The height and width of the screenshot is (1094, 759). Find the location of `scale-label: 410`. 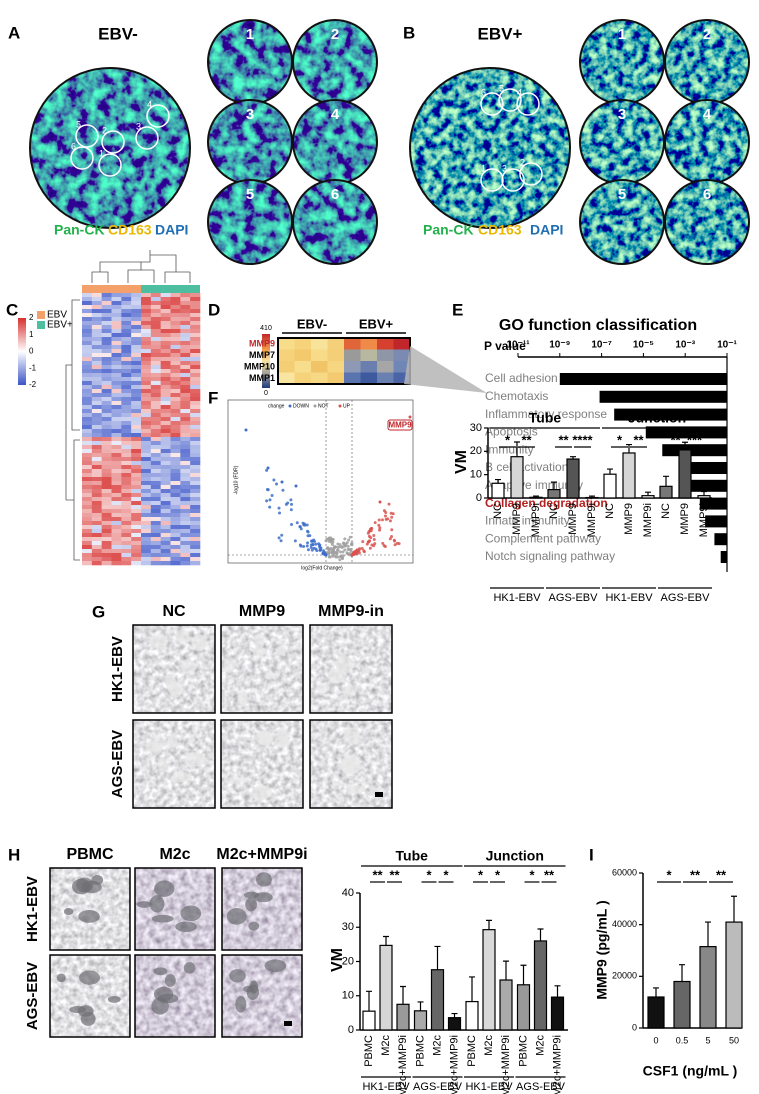

scale-label: 410 is located at coordinates (266, 328).